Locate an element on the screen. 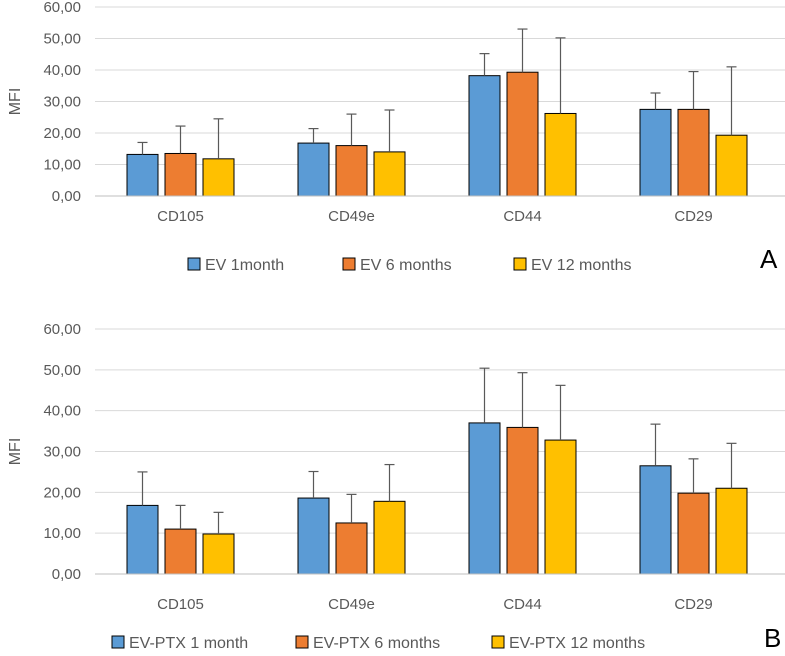  legend-label: EV 1month is located at coordinates (244, 265).